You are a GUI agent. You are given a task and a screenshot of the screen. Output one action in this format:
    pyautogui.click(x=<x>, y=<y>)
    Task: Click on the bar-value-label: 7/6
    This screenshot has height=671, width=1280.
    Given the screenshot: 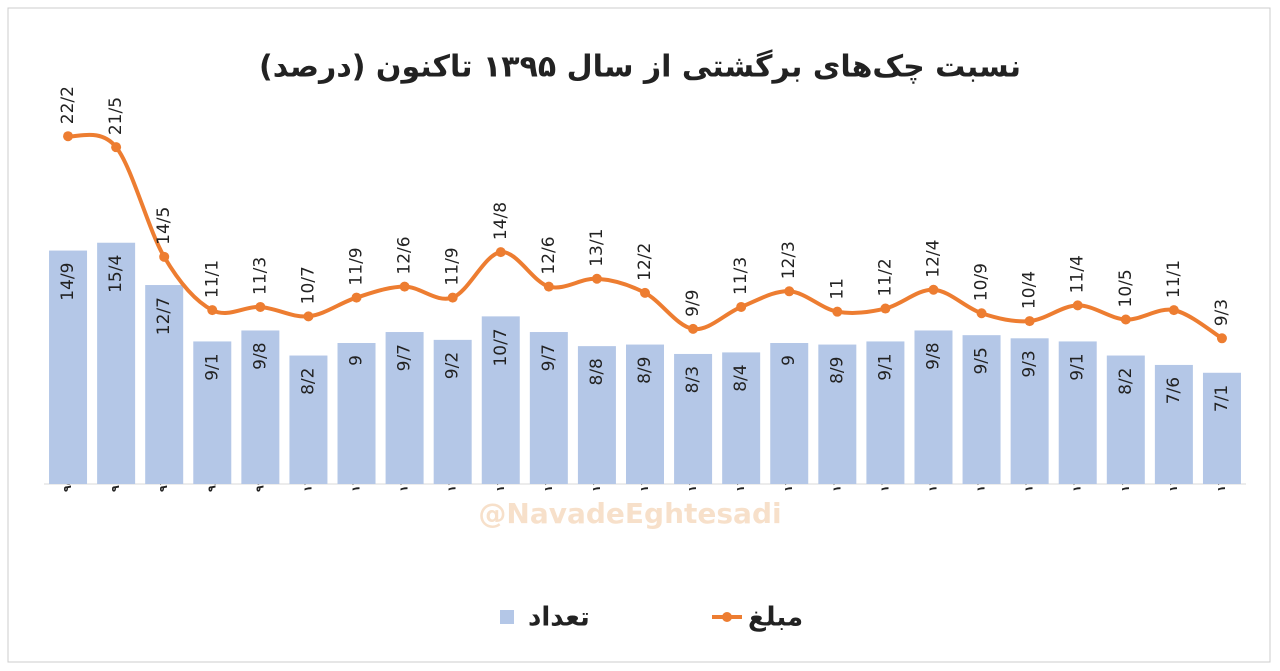 What is the action you would take?
    pyautogui.click(x=1174, y=390)
    